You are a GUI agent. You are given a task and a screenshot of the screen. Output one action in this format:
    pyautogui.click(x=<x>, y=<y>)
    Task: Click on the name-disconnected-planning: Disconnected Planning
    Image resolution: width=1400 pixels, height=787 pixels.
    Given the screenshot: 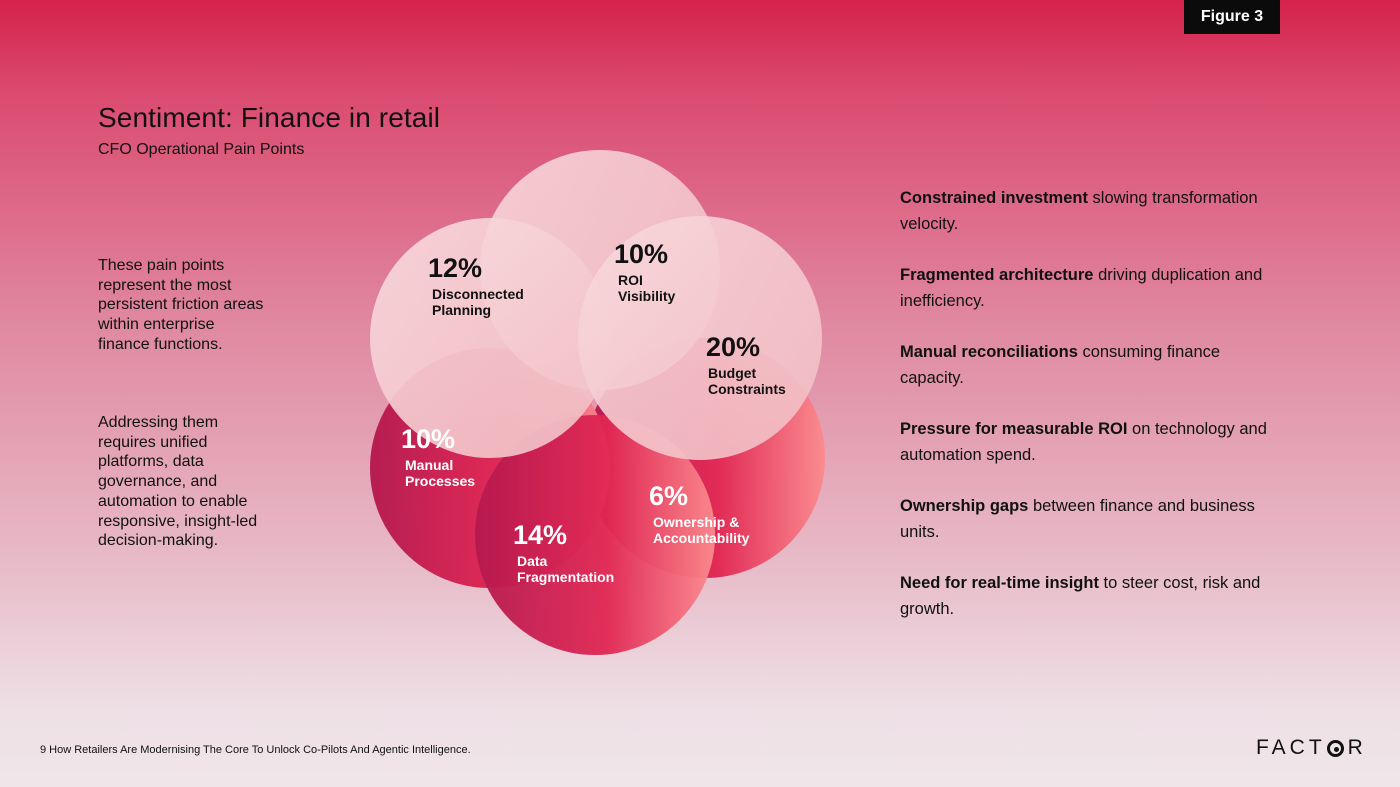 What is the action you would take?
    pyautogui.click(x=478, y=302)
    